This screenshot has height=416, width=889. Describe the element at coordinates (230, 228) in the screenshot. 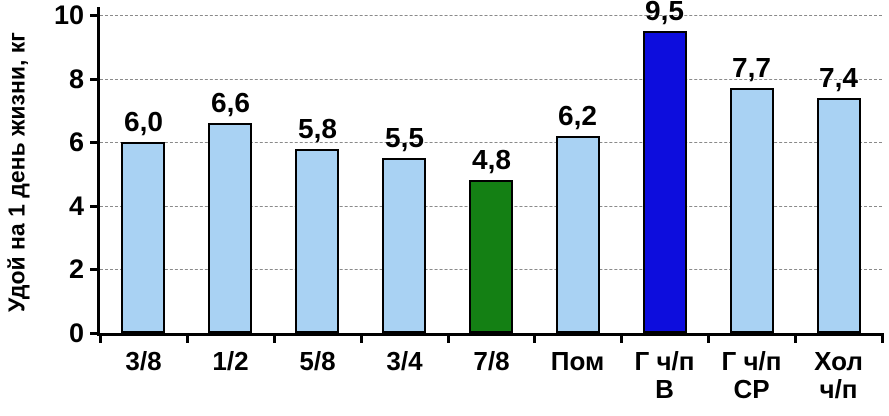

I see `bar-1/2` at that location.